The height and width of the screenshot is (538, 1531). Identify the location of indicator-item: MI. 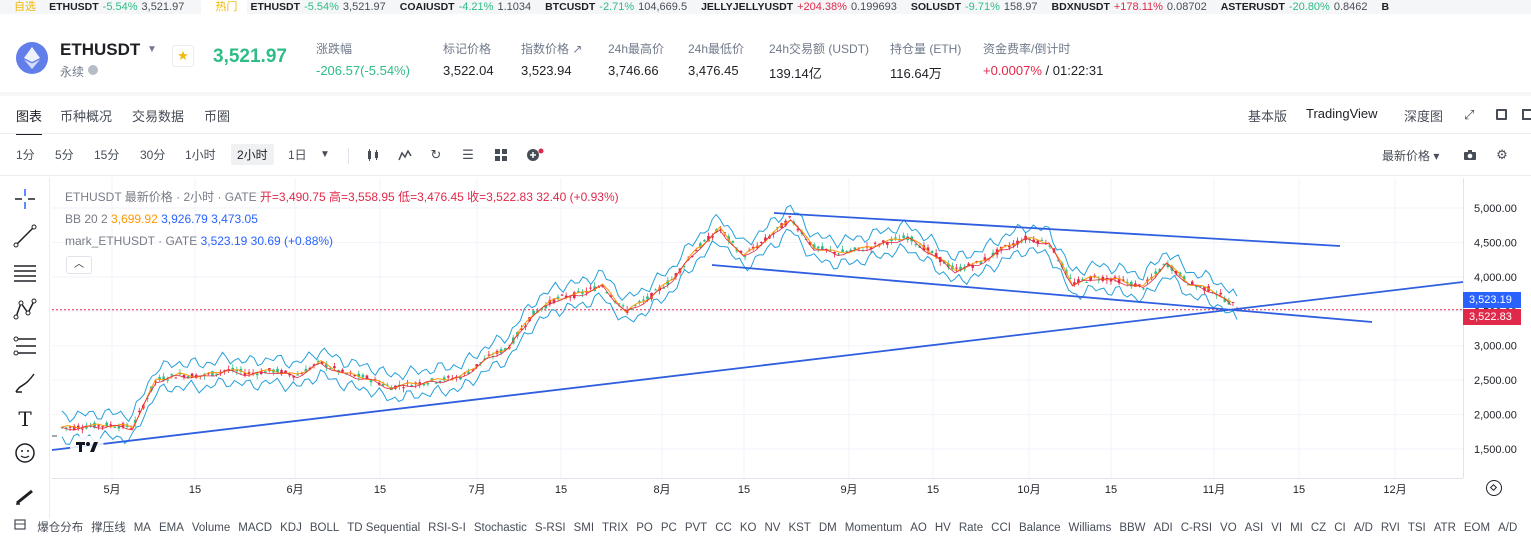
(1296, 528).